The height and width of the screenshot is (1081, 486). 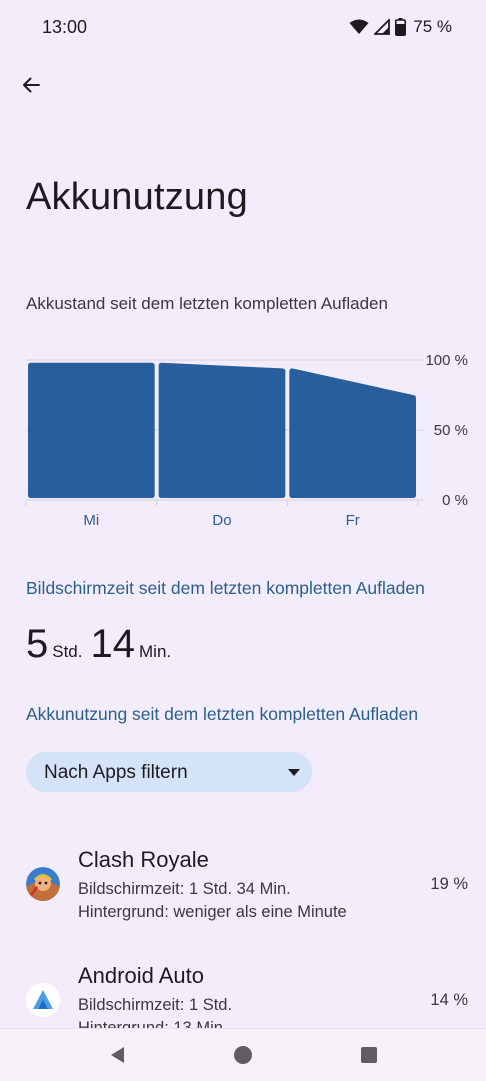 I want to click on arrow-back-icon, so click(x=31, y=85).